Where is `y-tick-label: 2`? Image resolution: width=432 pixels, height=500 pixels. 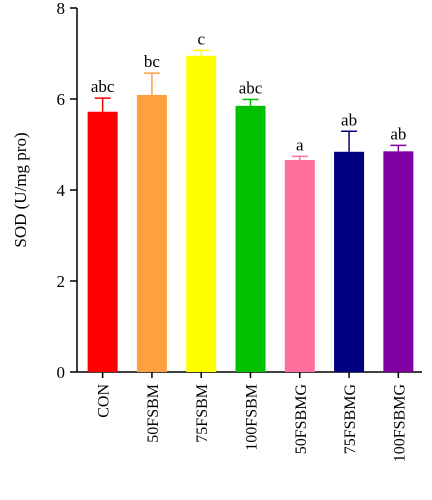
y-tick-label: 2 is located at coordinates (61, 281).